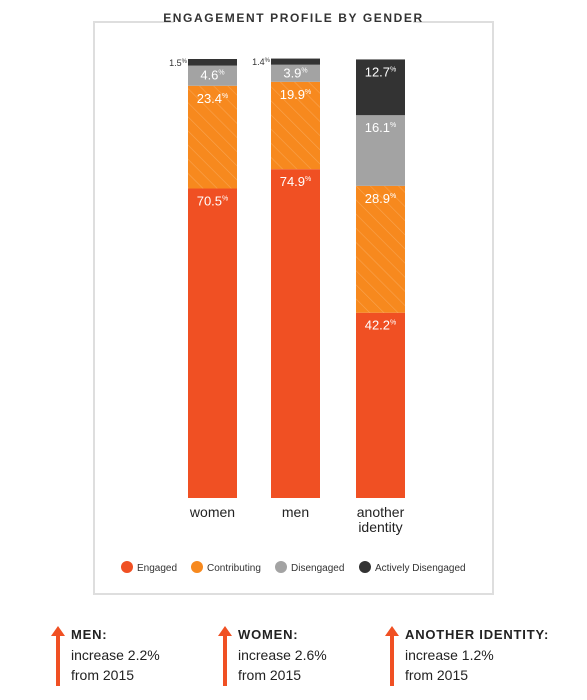 Image resolution: width=587 pixels, height=700 pixels. I want to click on data-label-actively-disengaged-another-identity: 12.7%, so click(381, 71).